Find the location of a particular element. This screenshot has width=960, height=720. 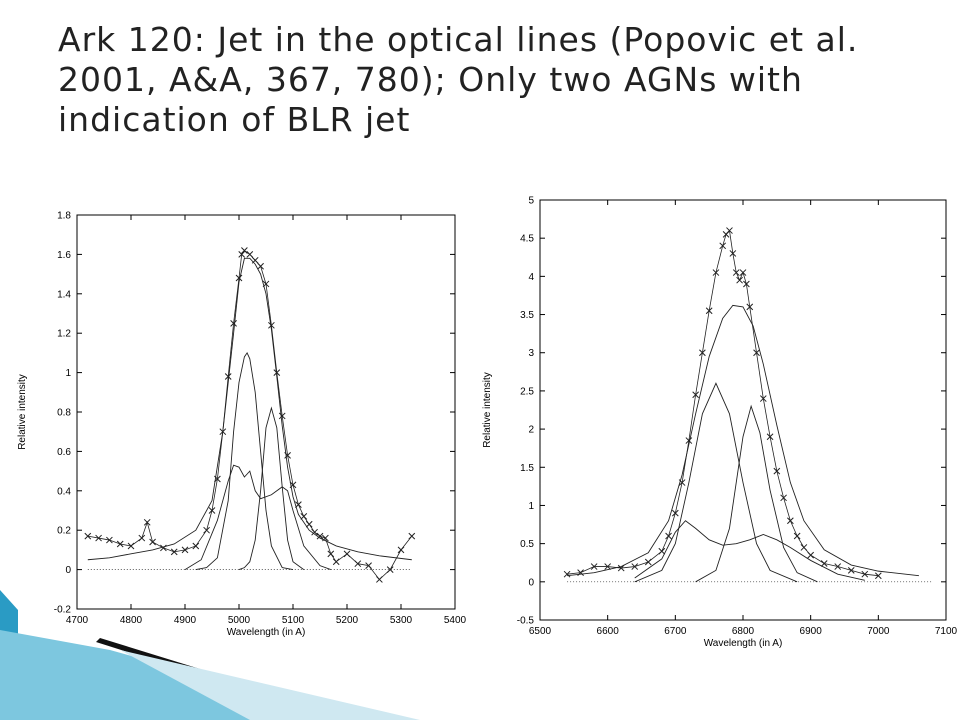

y-tick-label: 2.5 is located at coordinates (527, 391).